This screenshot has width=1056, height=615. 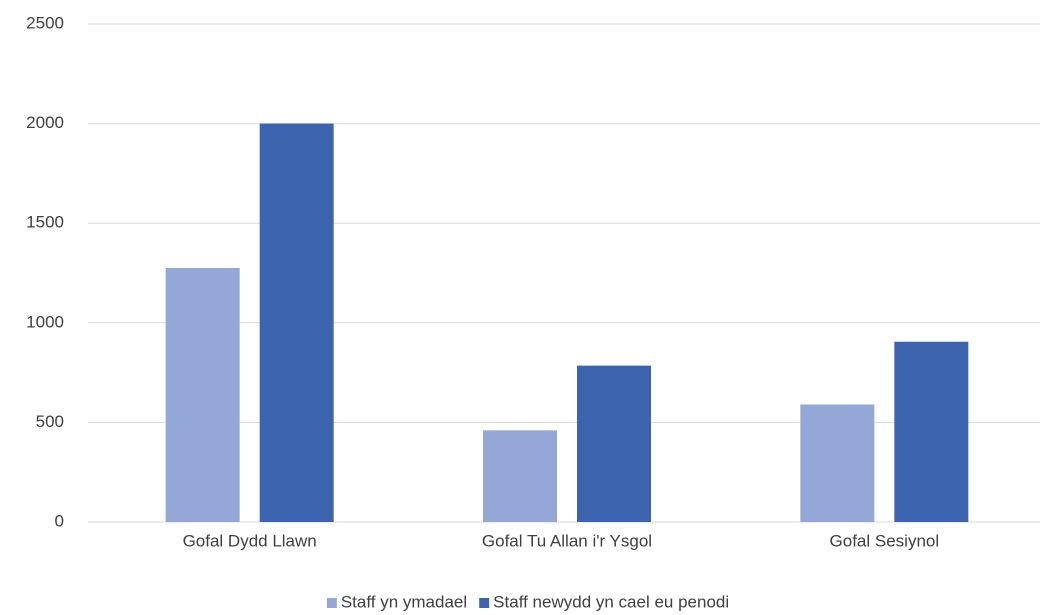 I want to click on y-tick-label: 1000, so click(x=45, y=321).